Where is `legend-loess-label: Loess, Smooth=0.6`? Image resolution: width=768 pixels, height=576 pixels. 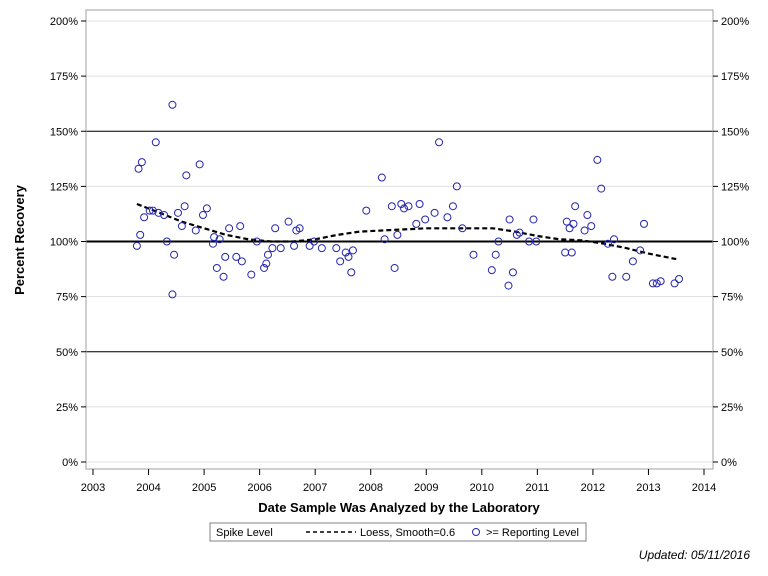
legend-loess-label: Loess, Smooth=0.6 is located at coordinates (407, 533).